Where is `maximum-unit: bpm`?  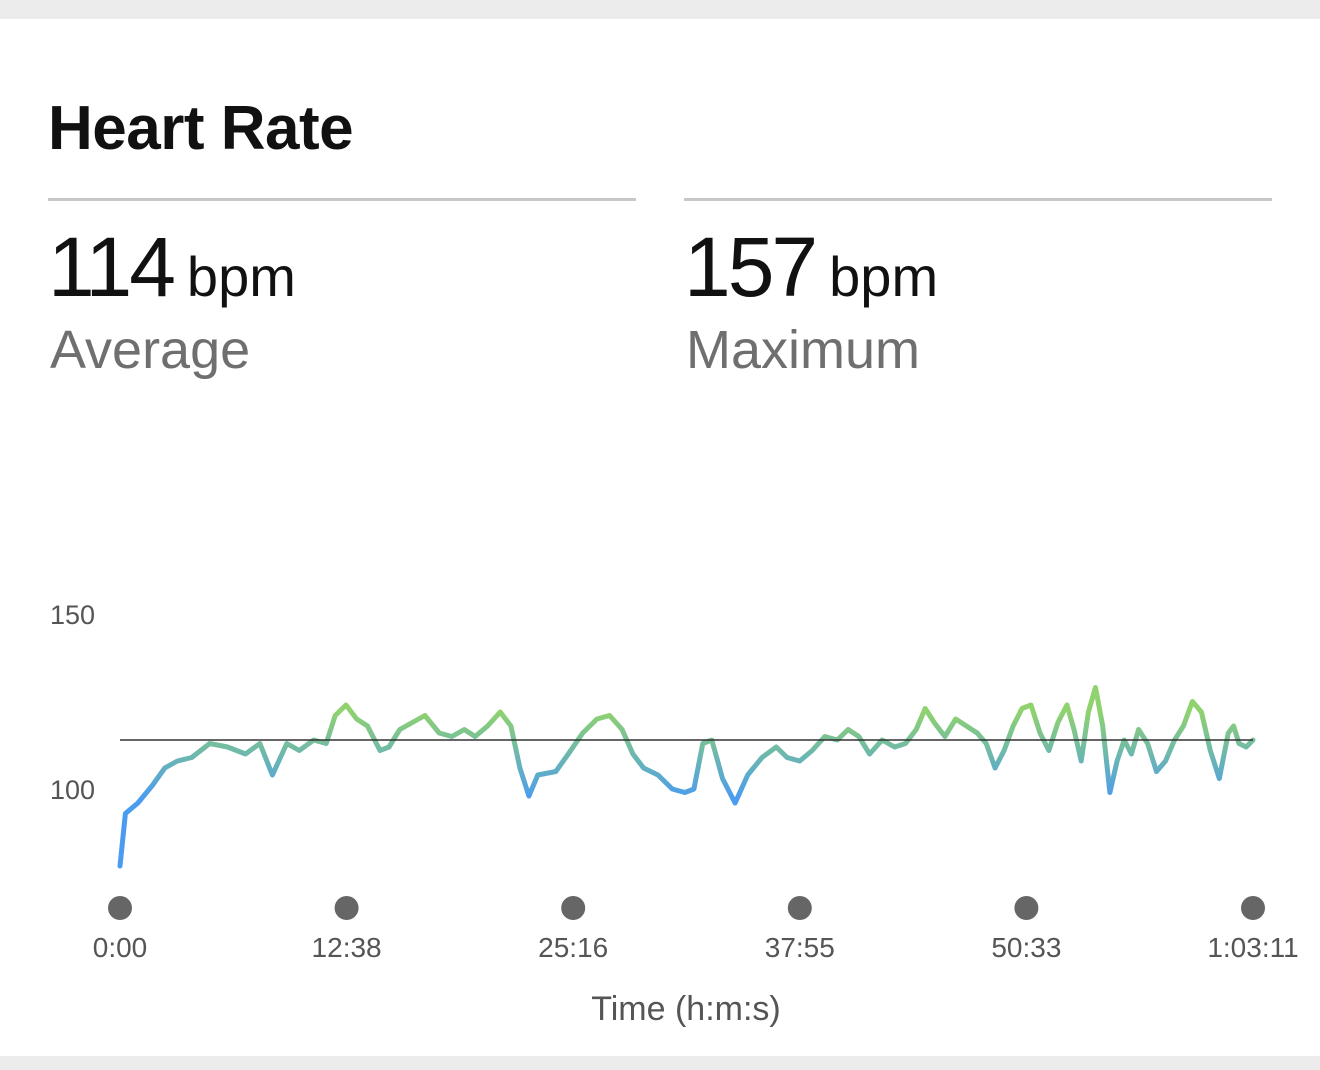
maximum-unit: bpm is located at coordinates (884, 276).